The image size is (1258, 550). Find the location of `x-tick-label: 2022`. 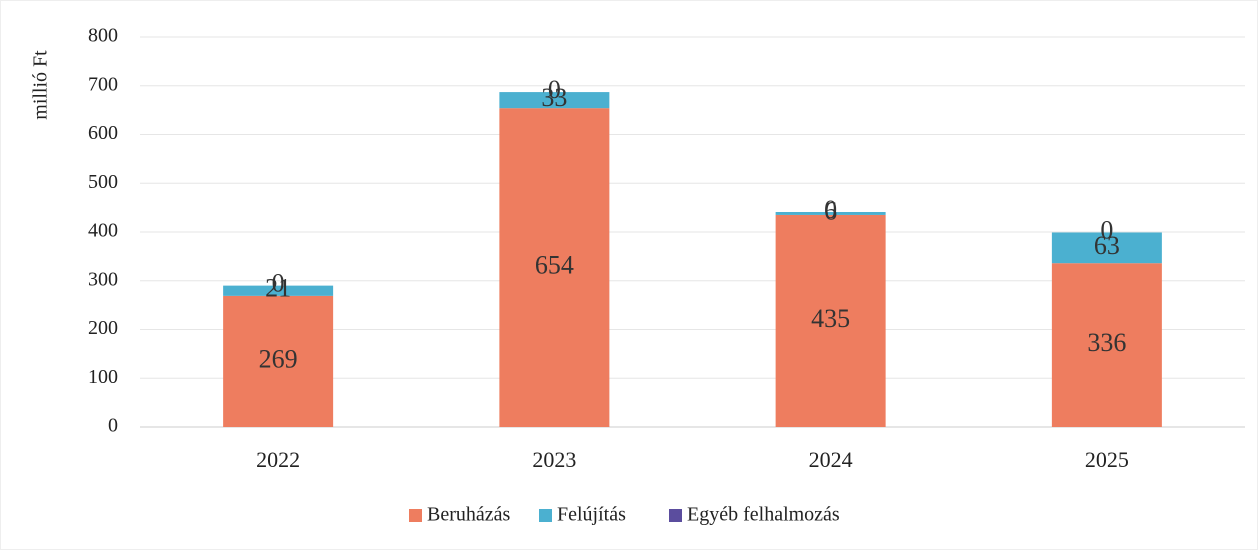

x-tick-label: 2022 is located at coordinates (278, 459).